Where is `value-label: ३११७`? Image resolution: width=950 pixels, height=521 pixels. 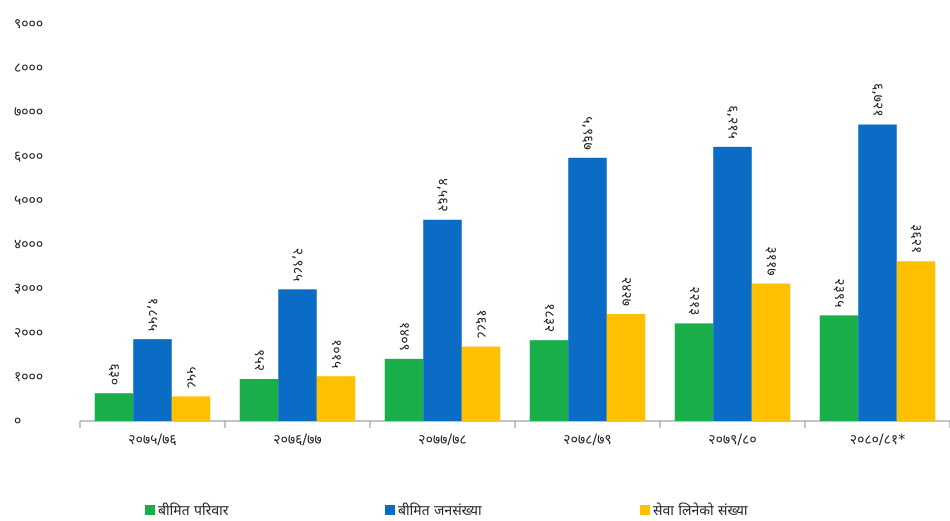 value-label: ३११७ is located at coordinates (771, 260).